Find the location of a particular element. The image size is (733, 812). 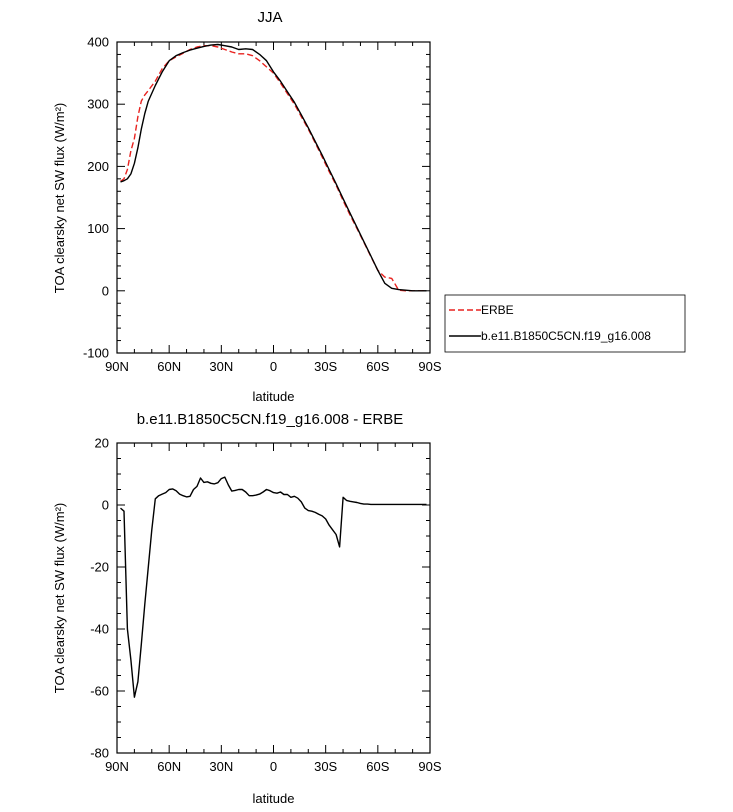

top-x-tick-label: 60N is located at coordinates (169, 366).